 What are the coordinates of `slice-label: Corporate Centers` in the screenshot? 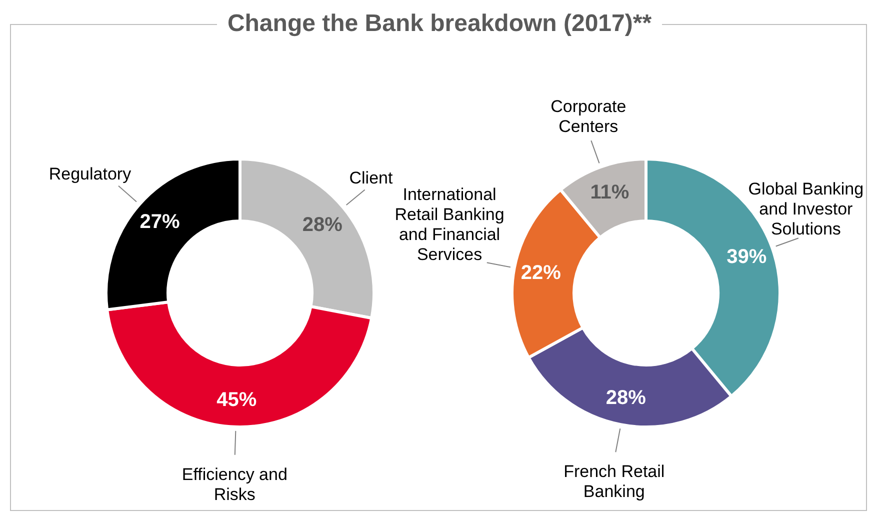 It's located at (588, 116).